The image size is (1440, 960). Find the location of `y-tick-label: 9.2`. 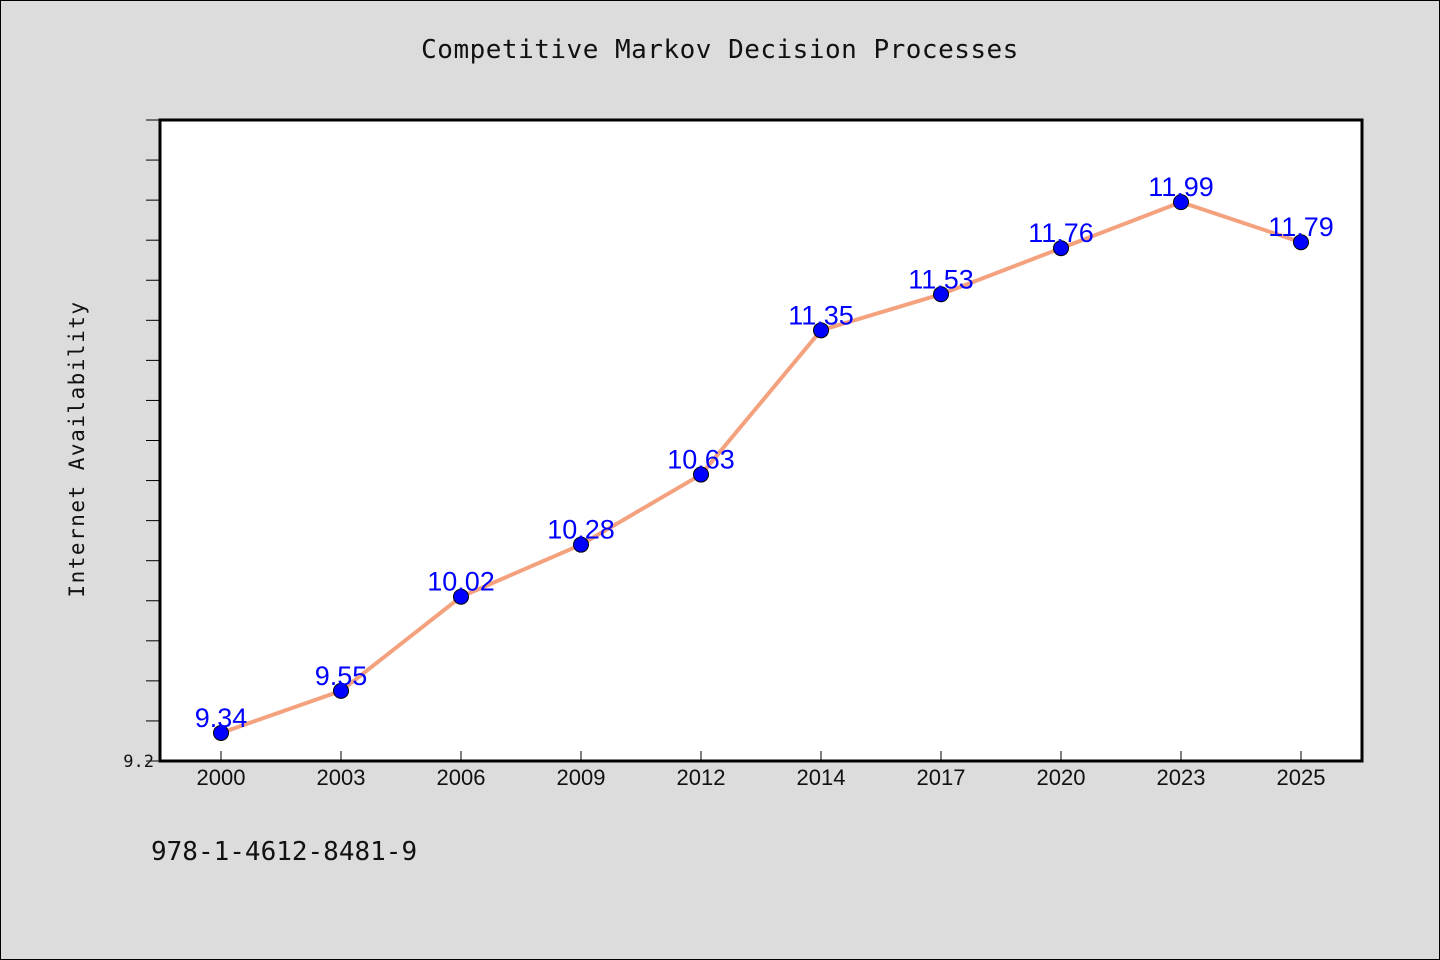

y-tick-label: 9.2 is located at coordinates (138, 762).